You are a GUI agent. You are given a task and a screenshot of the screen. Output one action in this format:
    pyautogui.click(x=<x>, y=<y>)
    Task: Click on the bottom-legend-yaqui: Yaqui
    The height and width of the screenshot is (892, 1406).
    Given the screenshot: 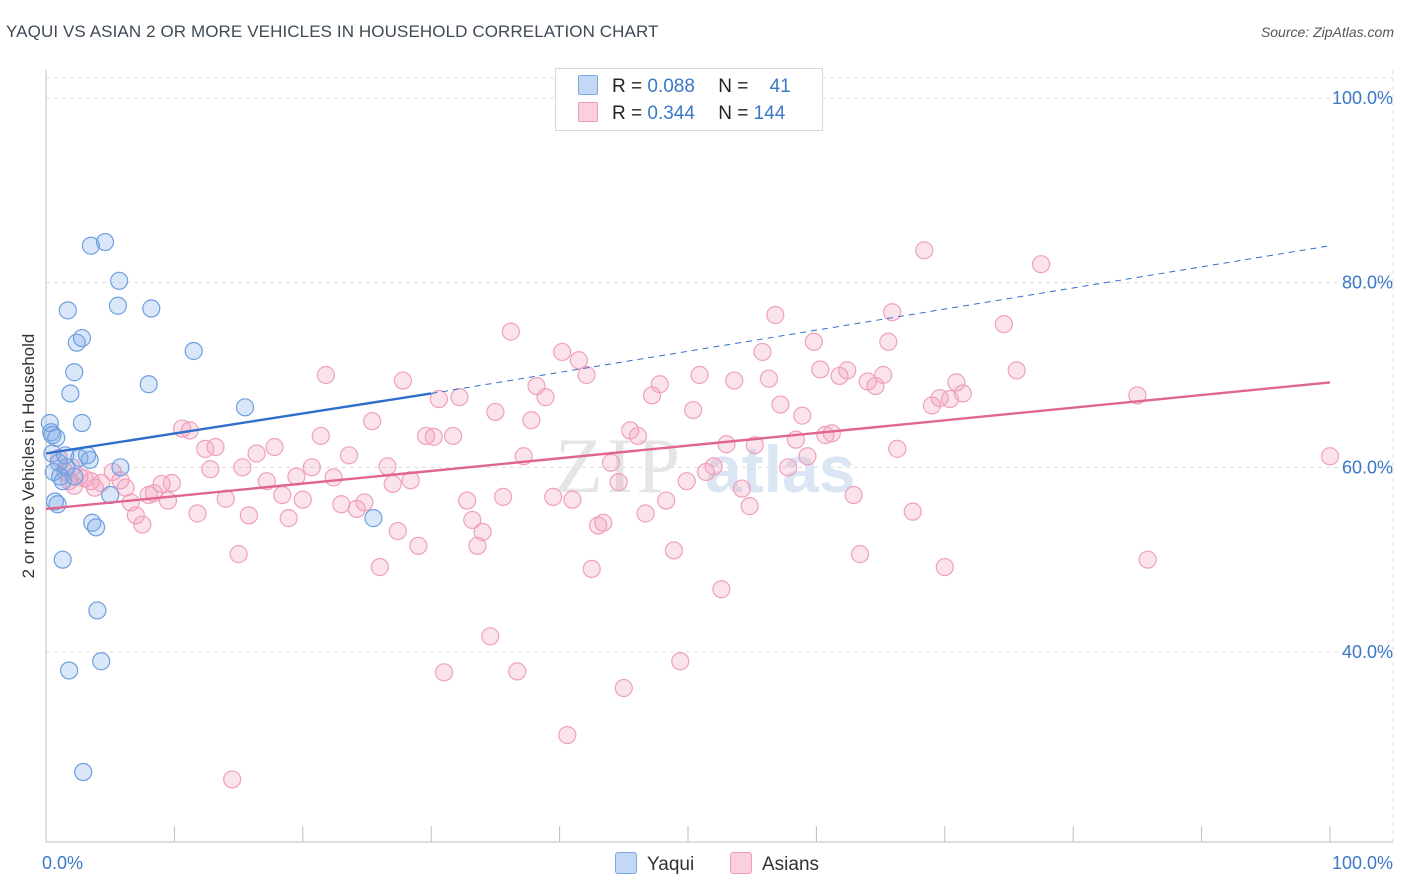 What is the action you would take?
    pyautogui.click(x=654, y=864)
    